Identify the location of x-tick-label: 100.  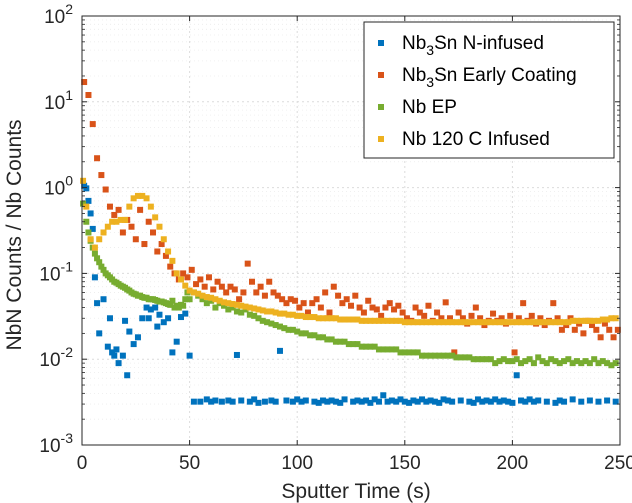
(297, 463).